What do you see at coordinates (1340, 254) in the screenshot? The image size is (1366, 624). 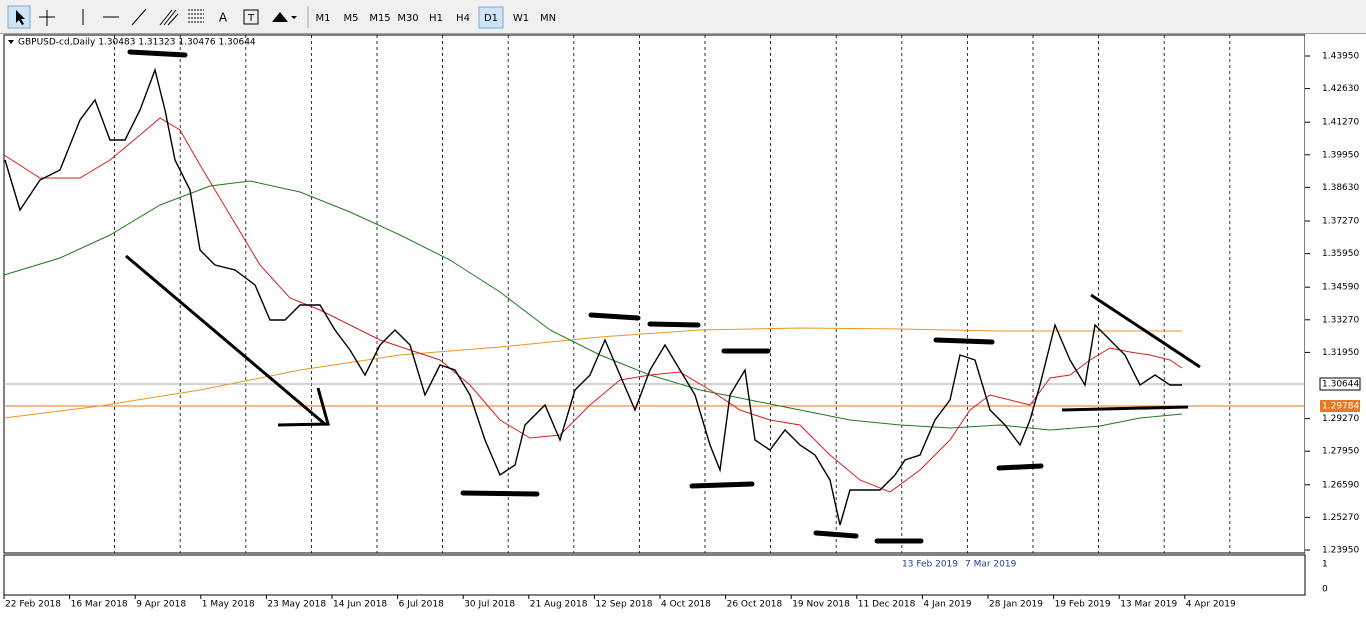 I see `price-label: 1.35950` at bounding box center [1340, 254].